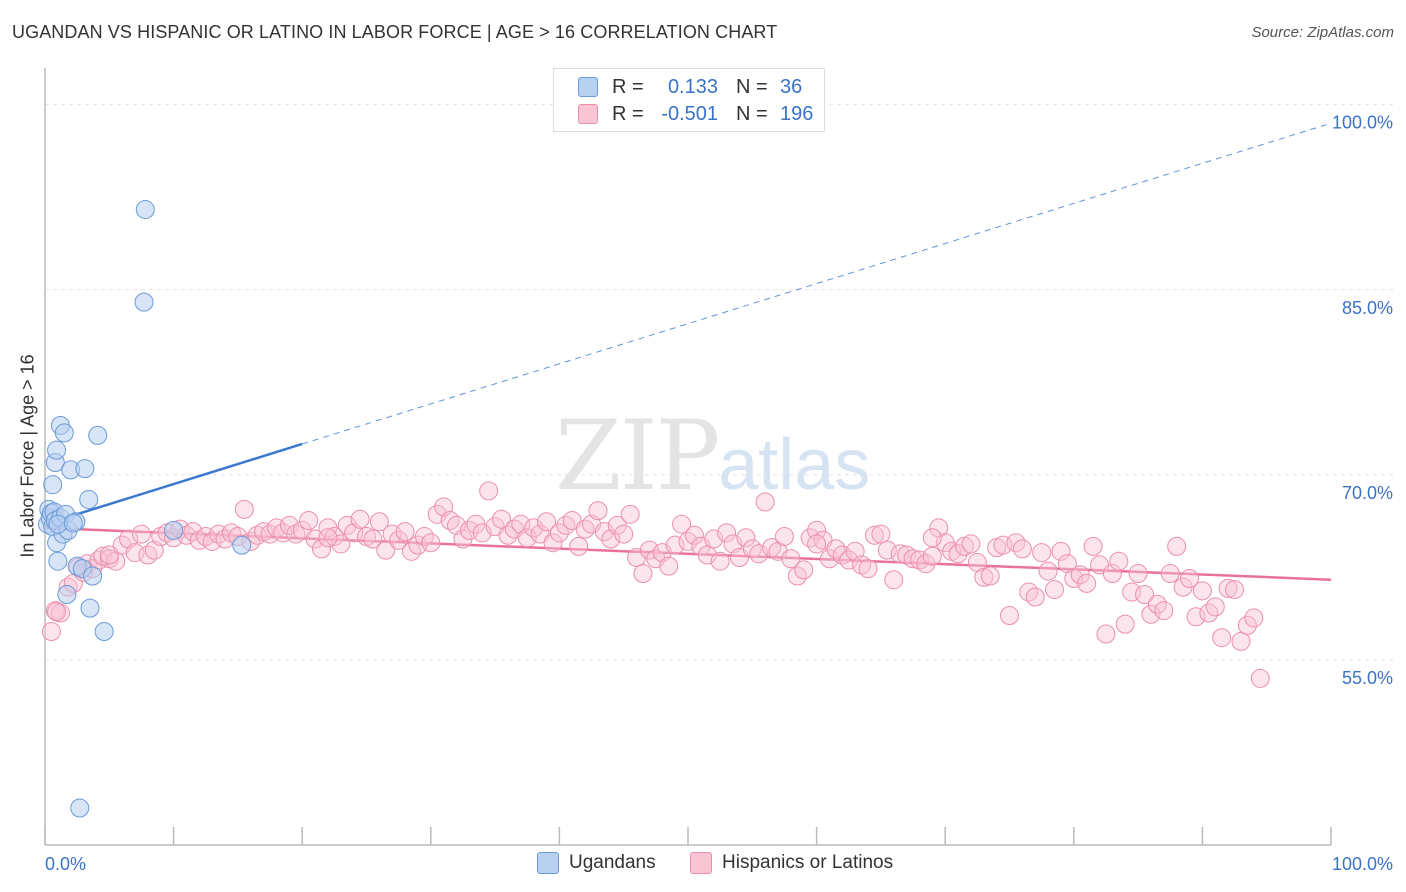 This screenshot has width=1406, height=892. I want to click on x-tick-label: 100.0%, so click(1362, 864).